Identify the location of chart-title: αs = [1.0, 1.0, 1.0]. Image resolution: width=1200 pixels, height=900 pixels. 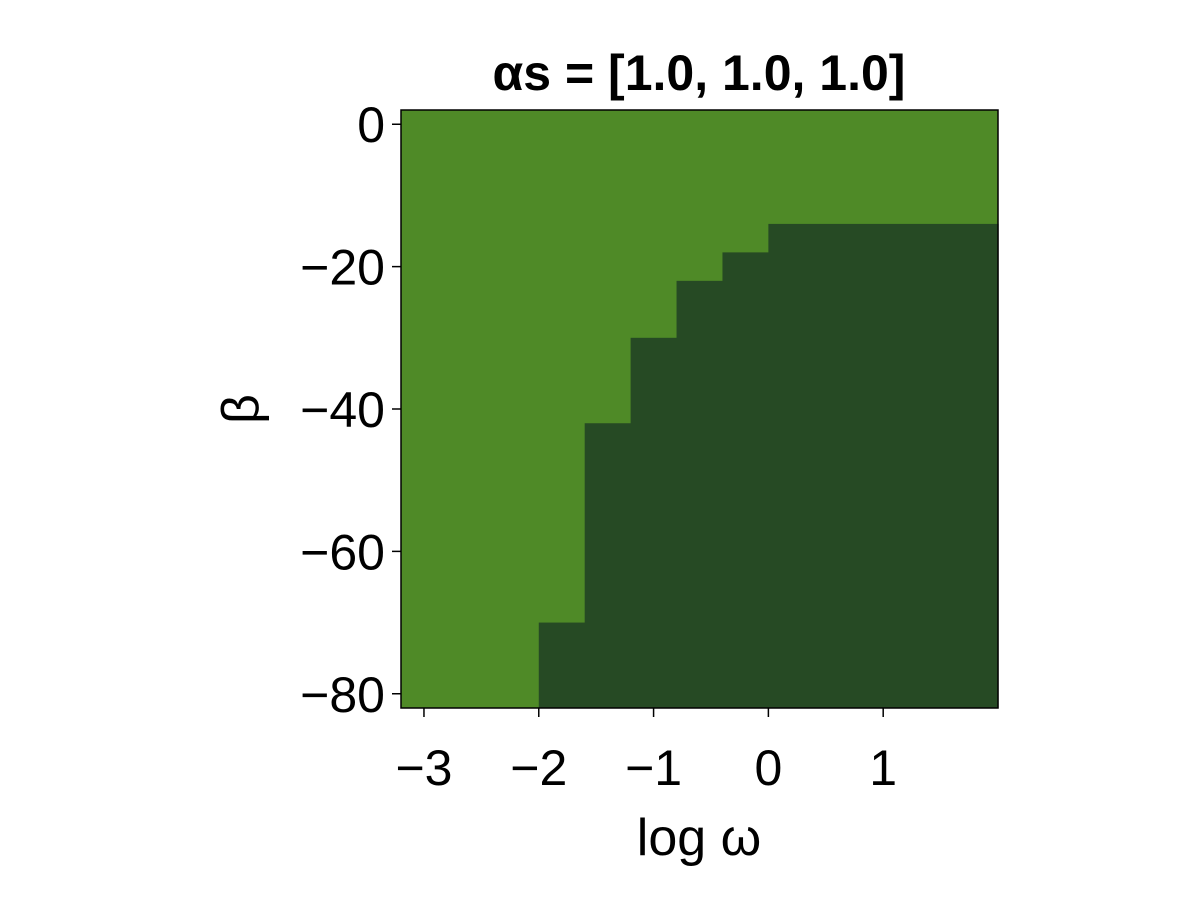
(699, 73).